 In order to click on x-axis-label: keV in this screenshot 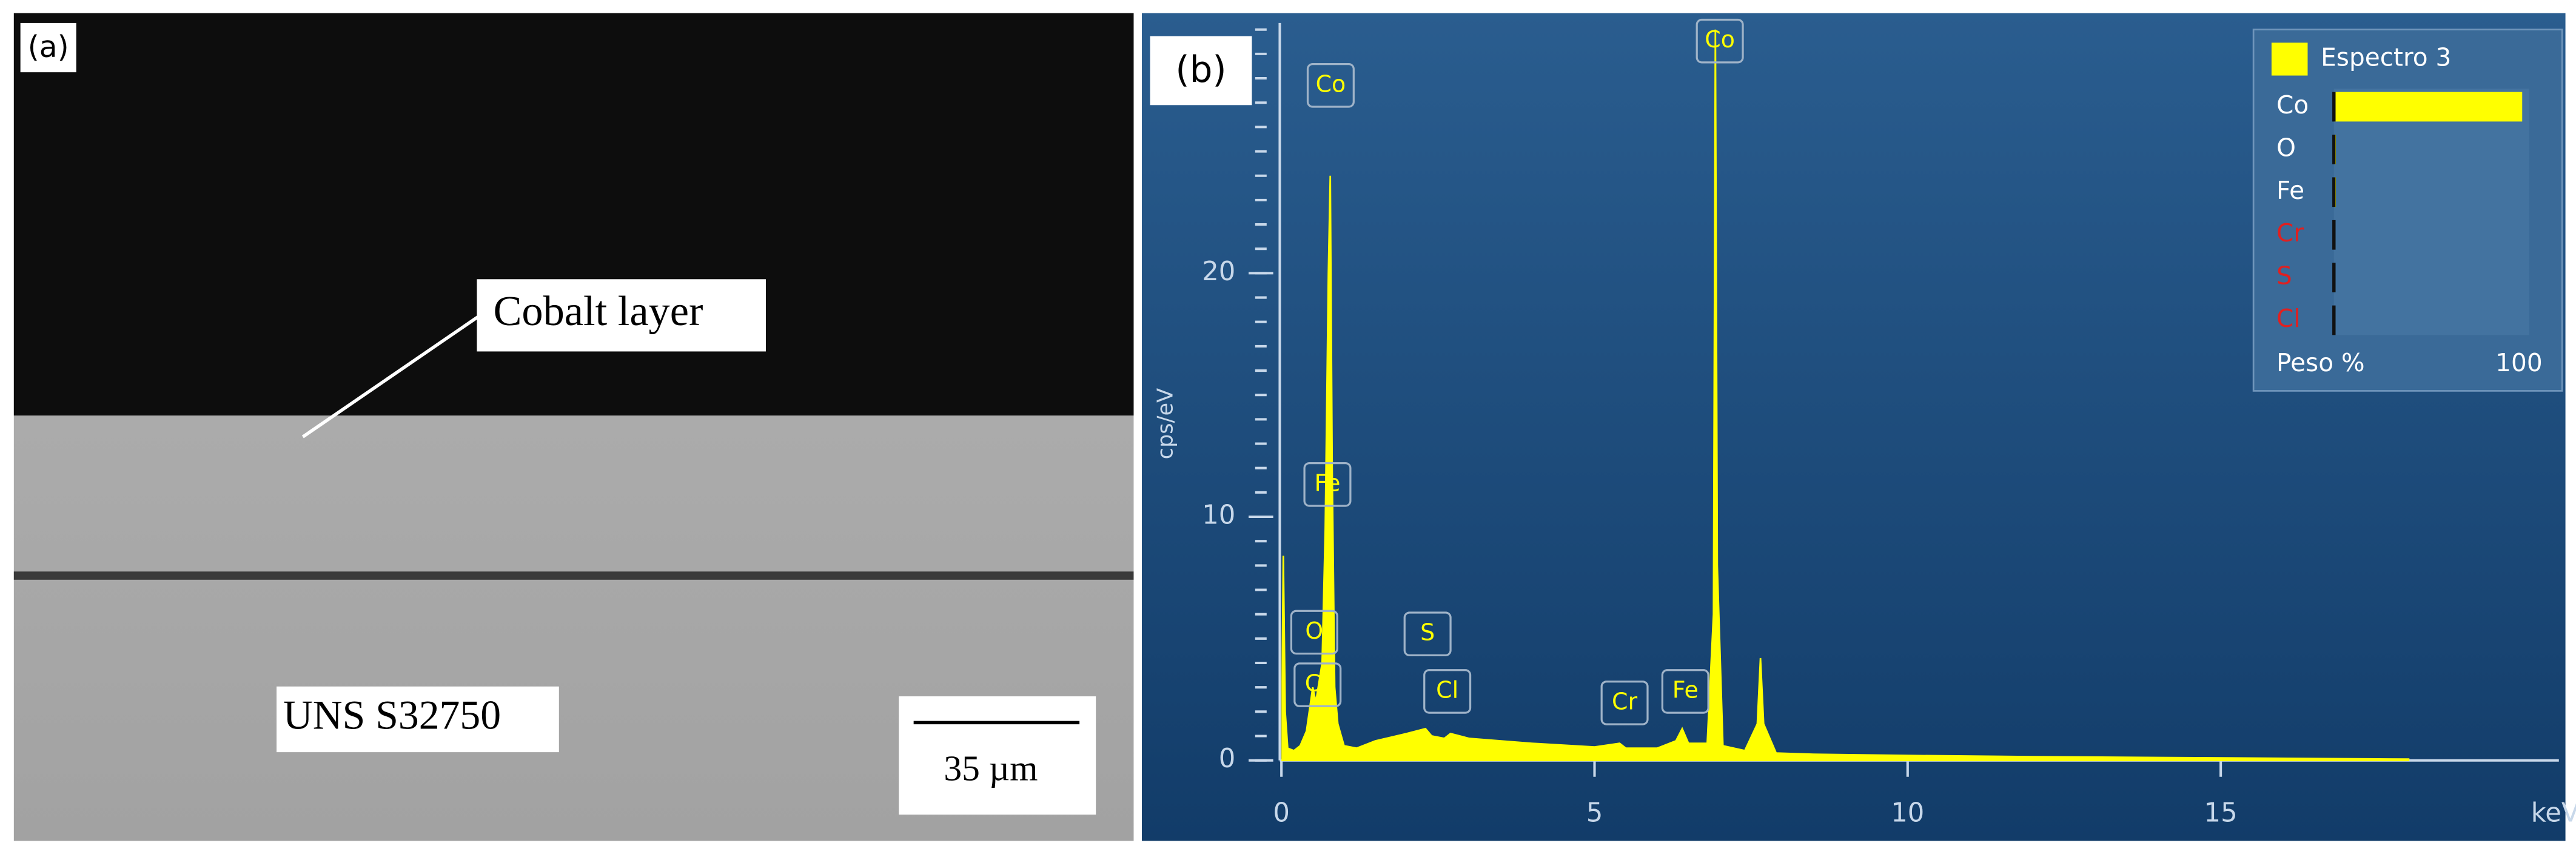, I will do `click(2553, 814)`.